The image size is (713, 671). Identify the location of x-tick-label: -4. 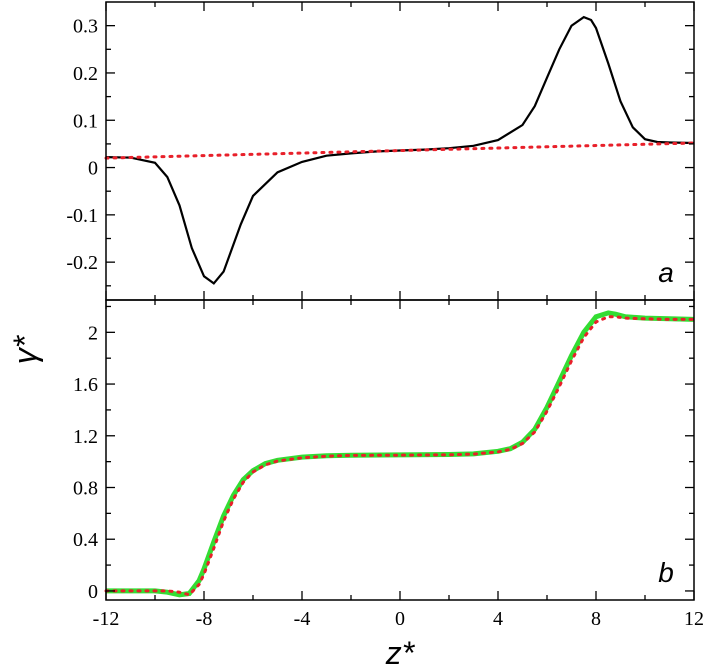
(302, 619).